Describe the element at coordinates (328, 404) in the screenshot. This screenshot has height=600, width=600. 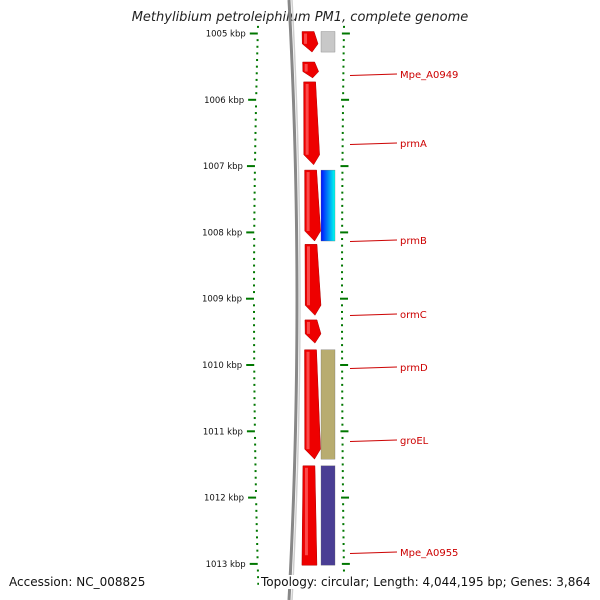
I see `protein-track-olive` at that location.